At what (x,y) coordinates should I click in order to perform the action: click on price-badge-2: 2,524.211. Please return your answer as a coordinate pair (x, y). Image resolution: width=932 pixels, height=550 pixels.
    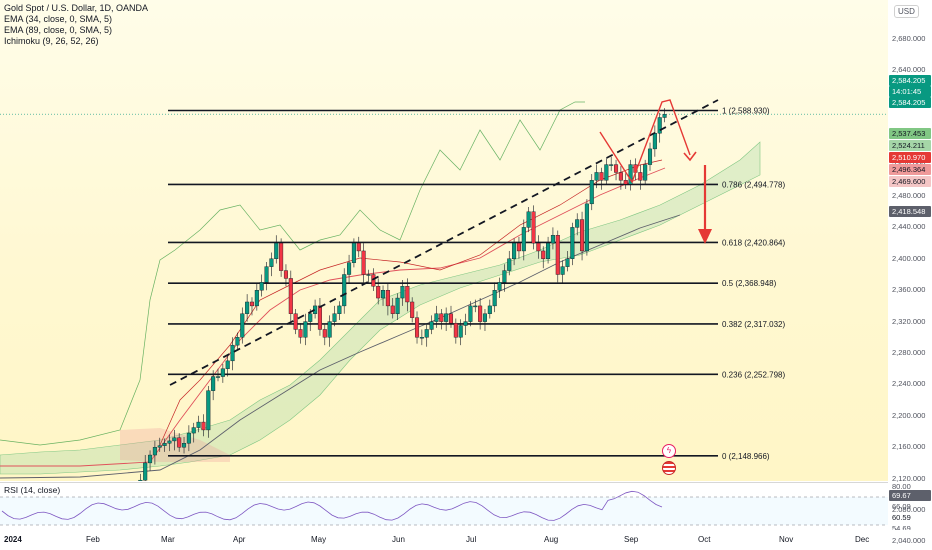
    Looking at the image, I should click on (910, 145).